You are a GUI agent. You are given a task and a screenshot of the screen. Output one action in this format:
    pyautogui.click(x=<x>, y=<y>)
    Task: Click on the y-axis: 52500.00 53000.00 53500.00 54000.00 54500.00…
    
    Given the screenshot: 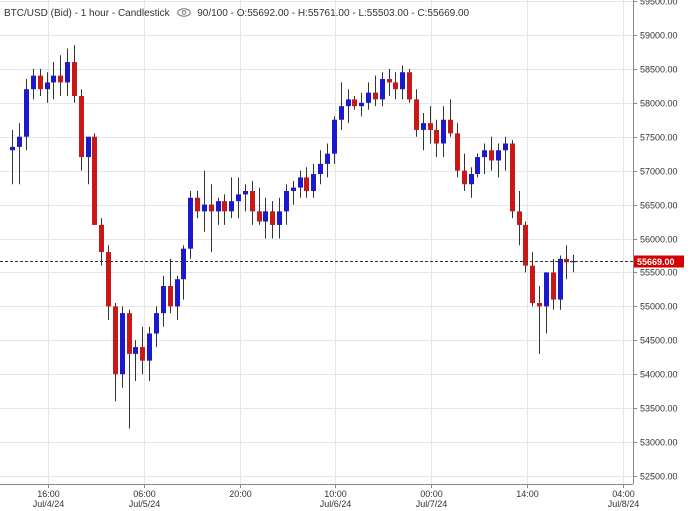 What is the action you would take?
    pyautogui.click(x=655, y=242)
    